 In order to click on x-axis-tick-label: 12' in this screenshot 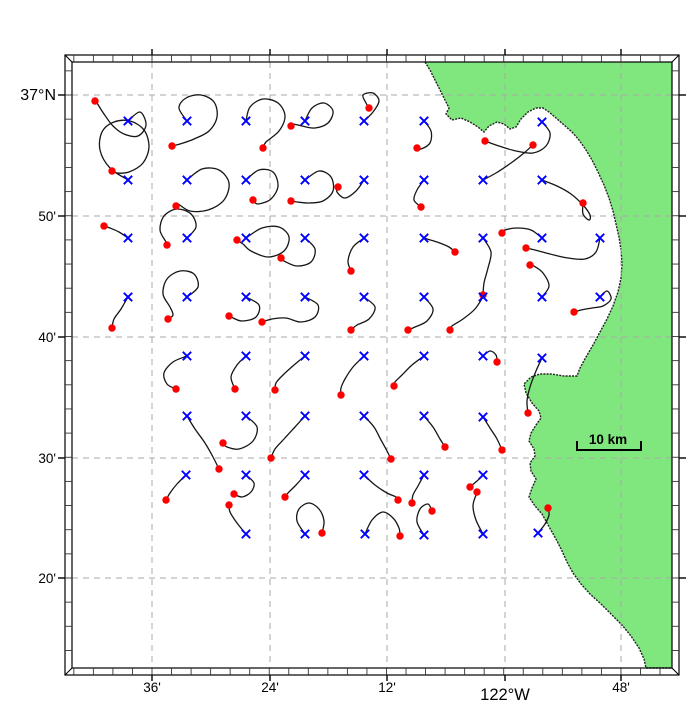, I will do `click(387, 687)`.